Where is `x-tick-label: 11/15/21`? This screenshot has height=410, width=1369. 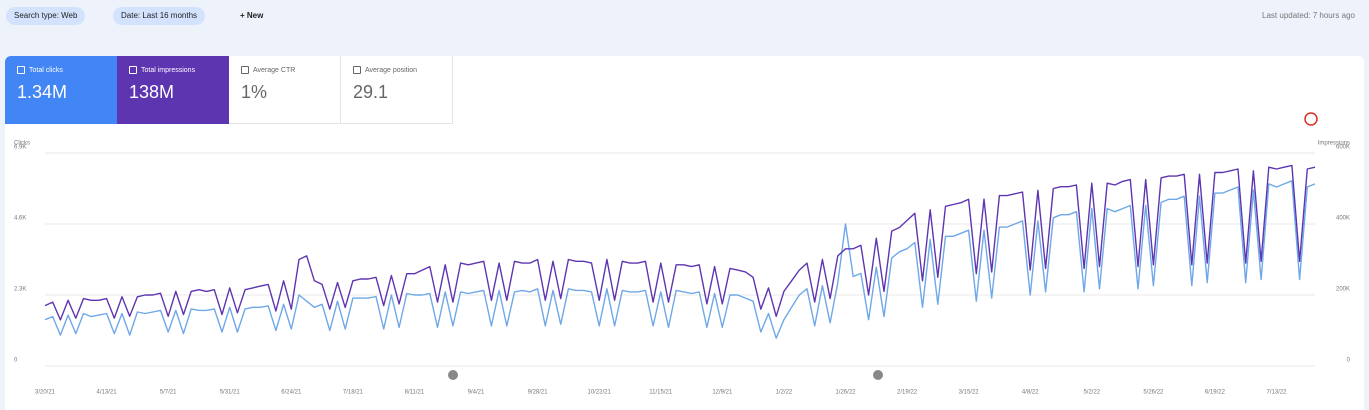
x-tick-label: 11/15/21 is located at coordinates (661, 393).